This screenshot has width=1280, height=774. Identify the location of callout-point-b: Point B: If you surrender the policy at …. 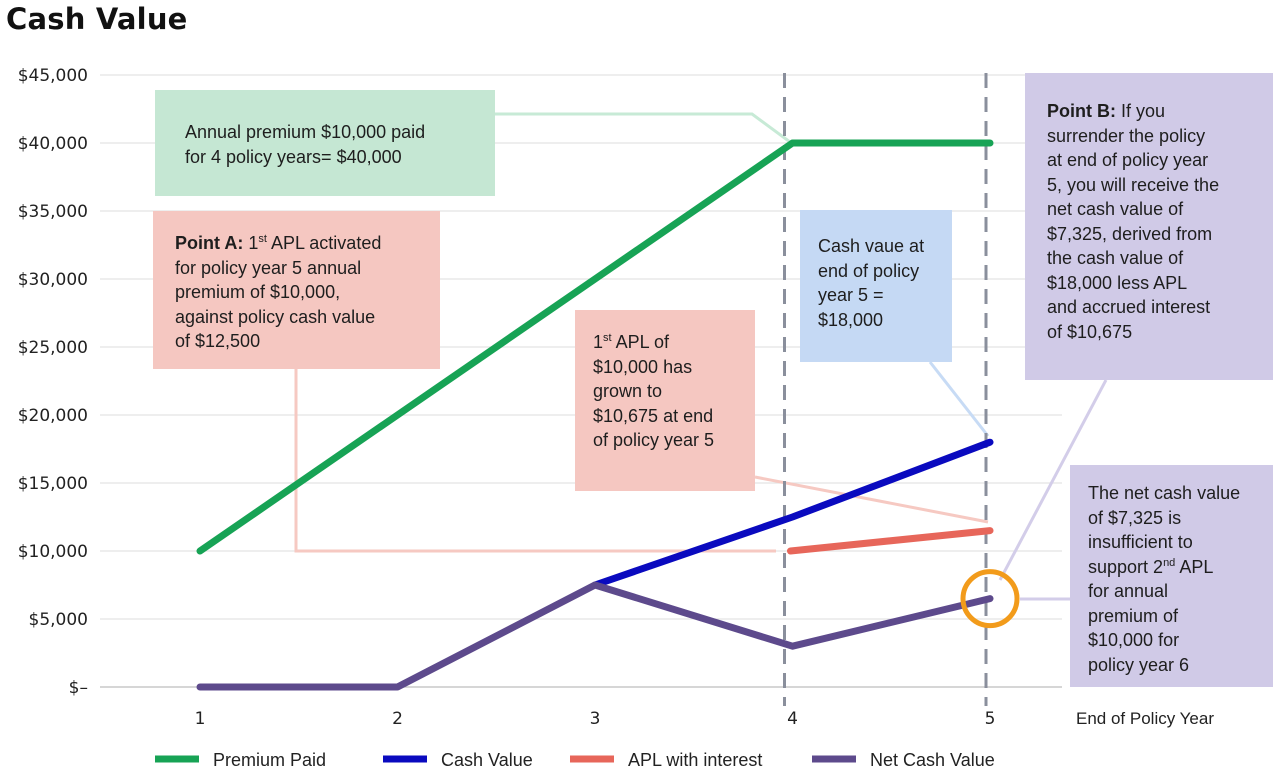
(1149, 226).